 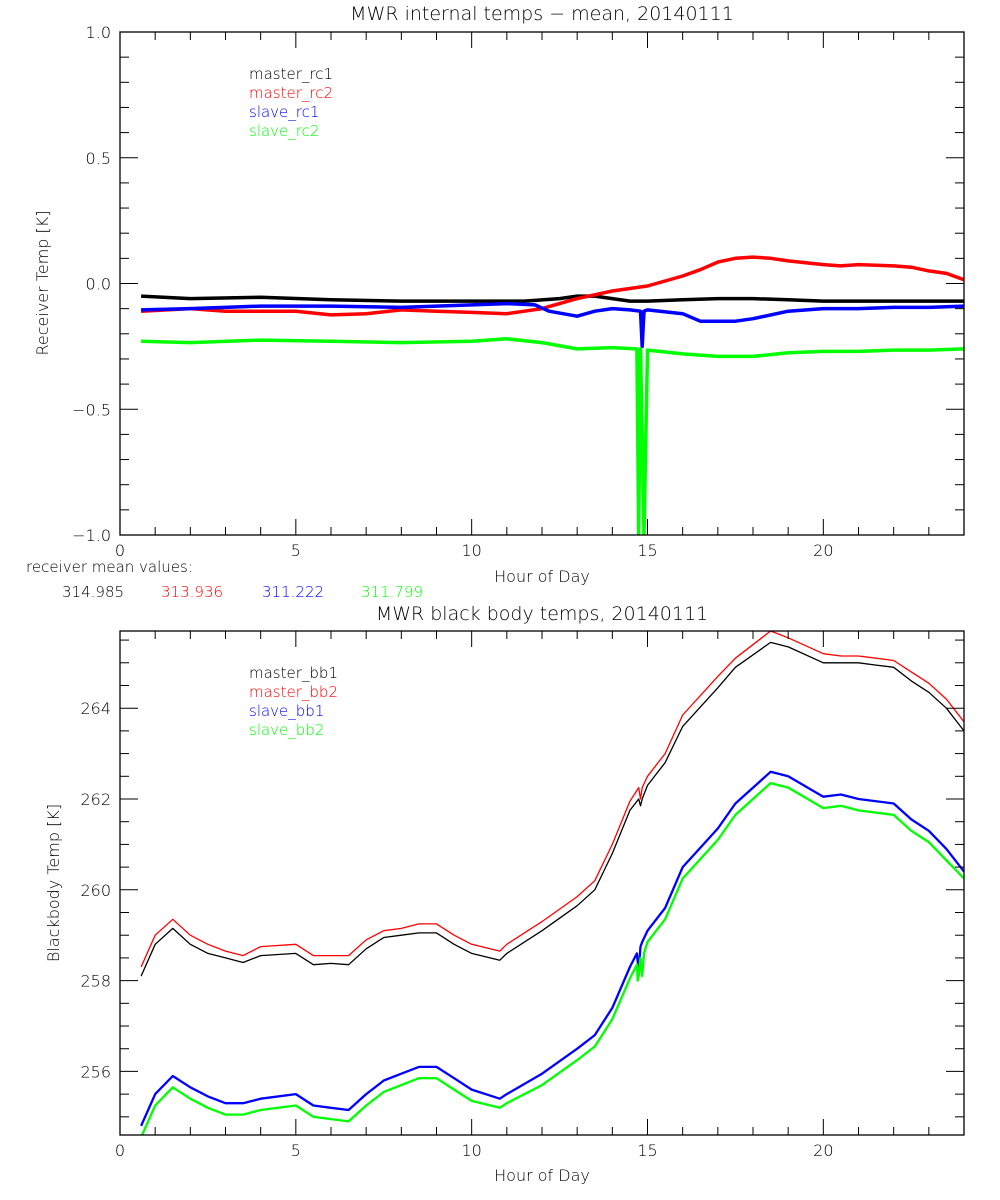 I want to click on mean-value: 313.936, so click(x=192, y=592).